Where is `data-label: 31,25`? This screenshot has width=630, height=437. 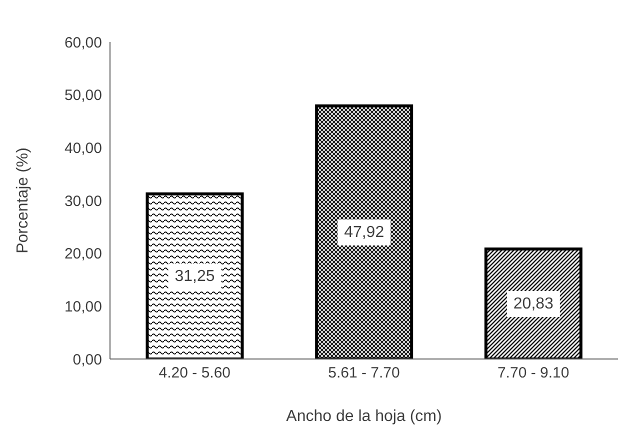
data-label: 31,25 is located at coordinates (194, 276).